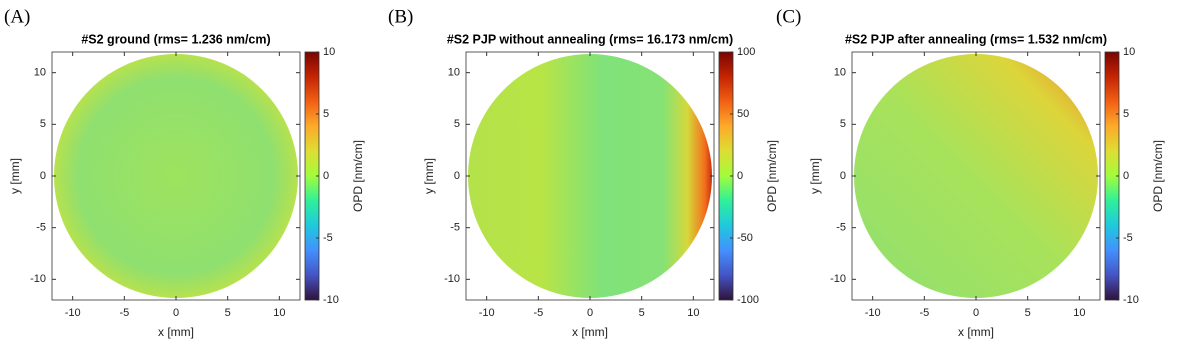 This screenshot has height=350, width=1200. What do you see at coordinates (745, 238) in the screenshot?
I see `colorbar-tick-label: -50` at bounding box center [745, 238].